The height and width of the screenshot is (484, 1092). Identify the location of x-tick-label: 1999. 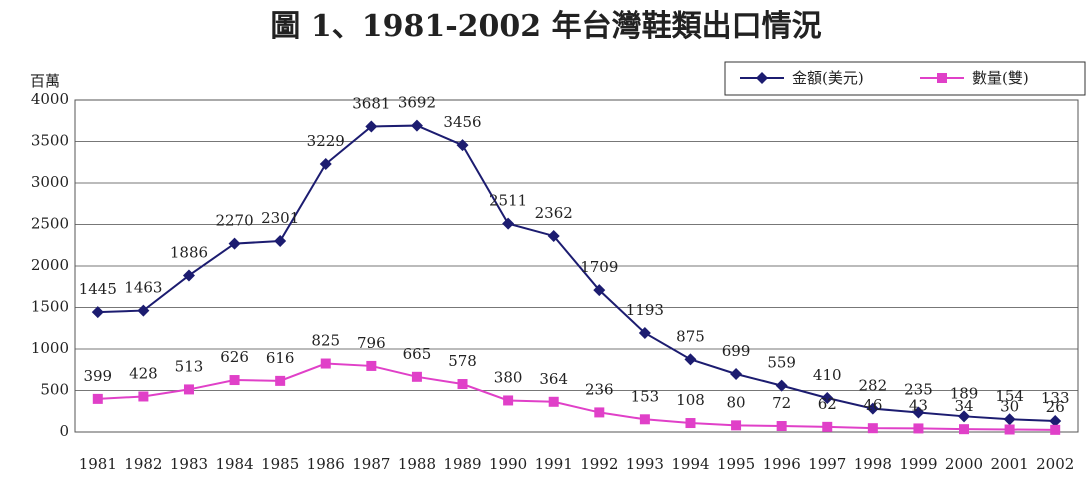
(918, 464).